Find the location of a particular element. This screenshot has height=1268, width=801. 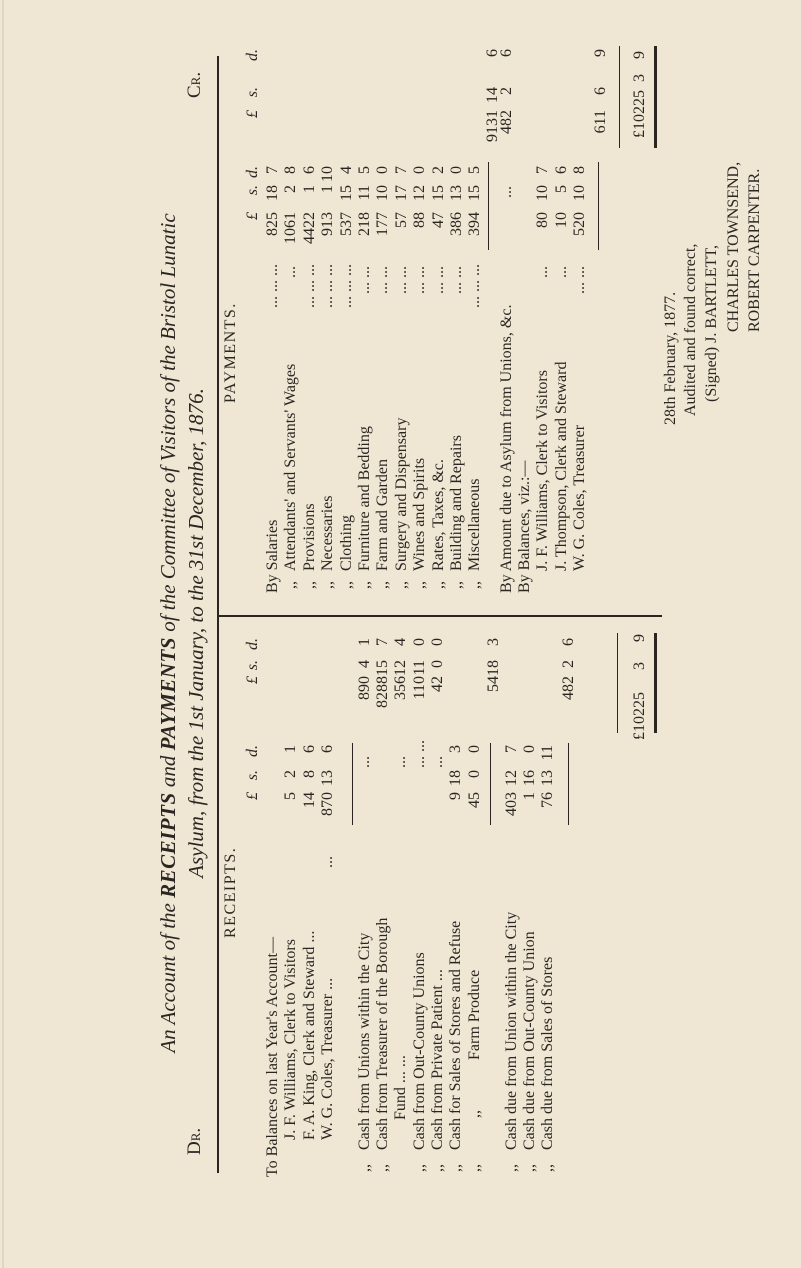

title-receipts: RECEIPTS is located at coordinates (168, 845).